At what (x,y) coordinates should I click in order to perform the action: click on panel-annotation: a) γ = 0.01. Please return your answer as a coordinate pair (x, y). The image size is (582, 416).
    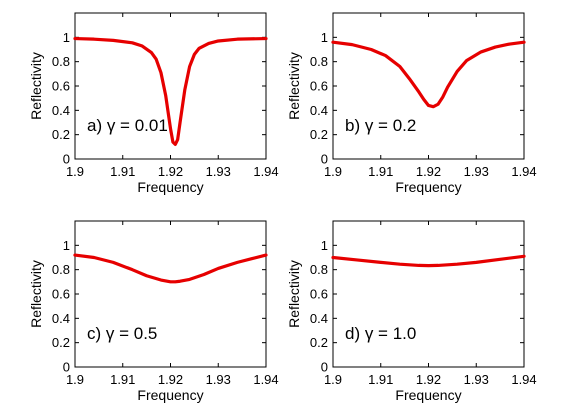
    Looking at the image, I should click on (127, 125).